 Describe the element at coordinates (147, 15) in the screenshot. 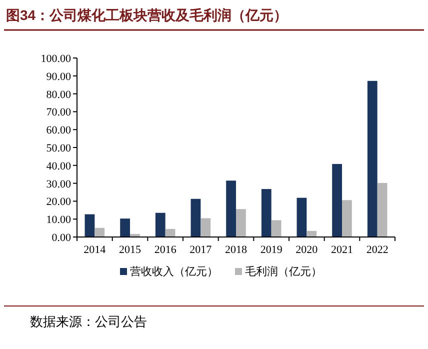

I see `chart-title: 图34：公司煤化工板块营收及毛利润（亿元）` at that location.